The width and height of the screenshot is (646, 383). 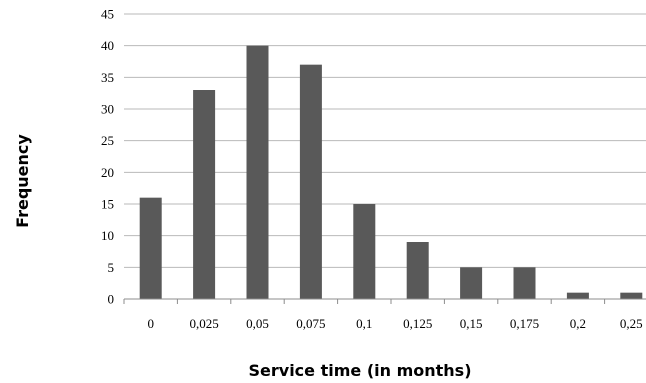 What do you see at coordinates (107, 172) in the screenshot?
I see `y-tick-label: 20` at bounding box center [107, 172].